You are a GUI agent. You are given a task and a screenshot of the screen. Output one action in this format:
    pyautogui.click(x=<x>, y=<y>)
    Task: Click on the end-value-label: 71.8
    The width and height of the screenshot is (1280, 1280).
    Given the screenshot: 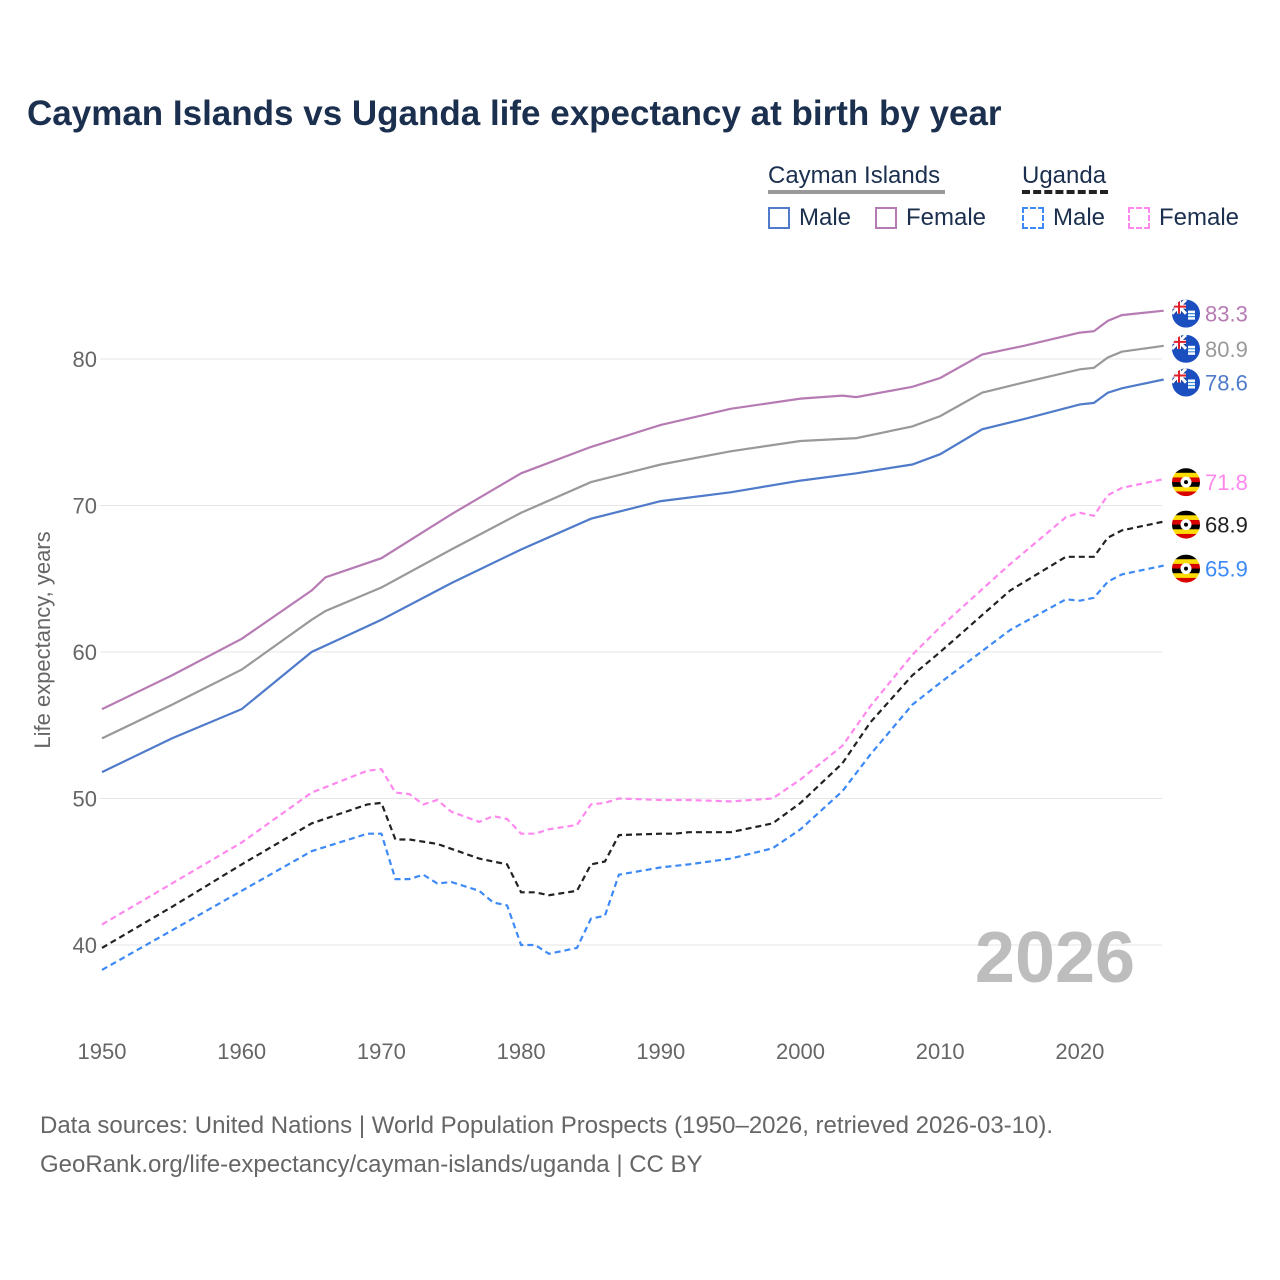 What is the action you would take?
    pyautogui.click(x=1226, y=482)
    